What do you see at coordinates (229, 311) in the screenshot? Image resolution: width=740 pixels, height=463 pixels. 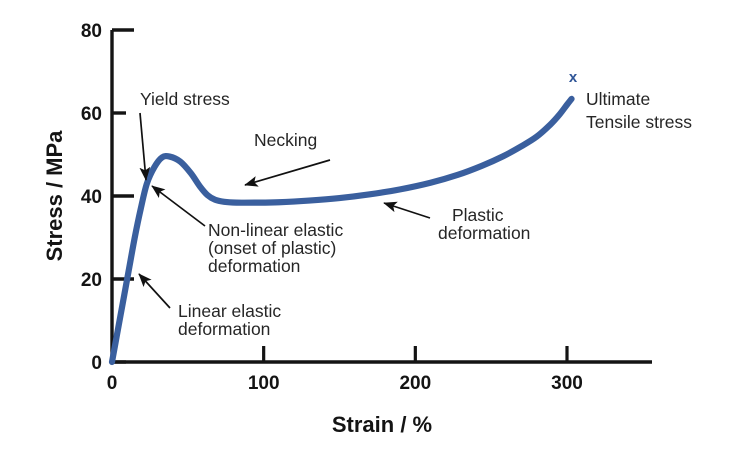 I see `annotation-linear-elastic-line1: Linear elastic` at bounding box center [229, 311].